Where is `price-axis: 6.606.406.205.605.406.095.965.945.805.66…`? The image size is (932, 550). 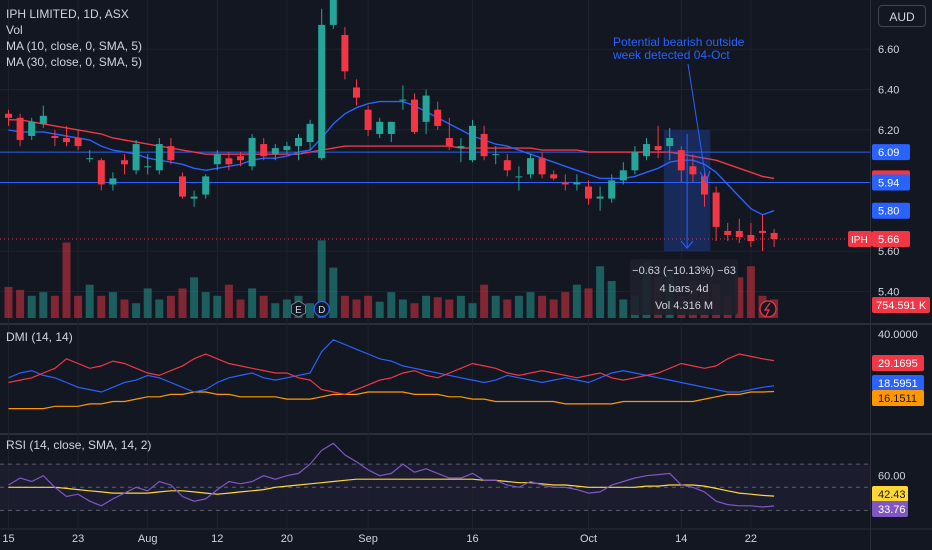
price-axis: 6.606.406.205.605.406.095.965.945.805.66… is located at coordinates (889, 280).